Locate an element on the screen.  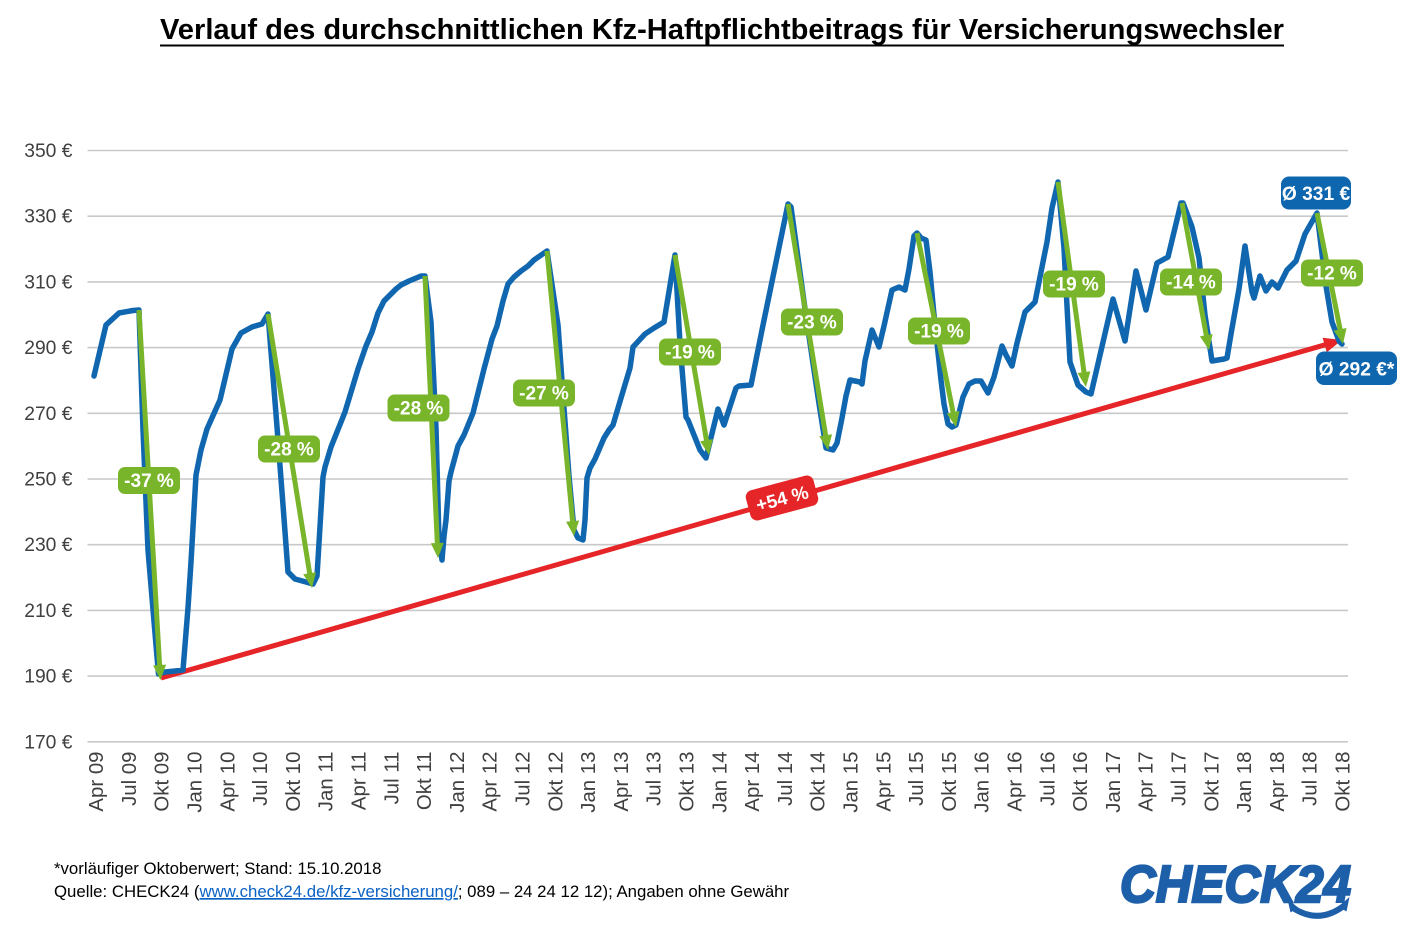
svg-text: Apr 17 is located at coordinates (1147, 782).